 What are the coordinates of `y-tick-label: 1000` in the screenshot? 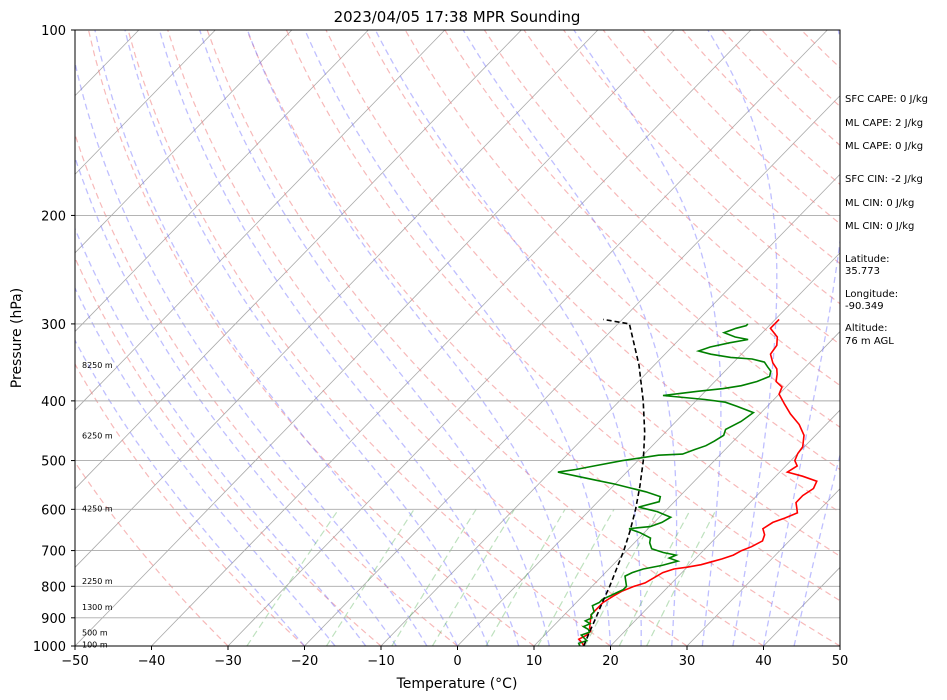 It's located at (49, 647).